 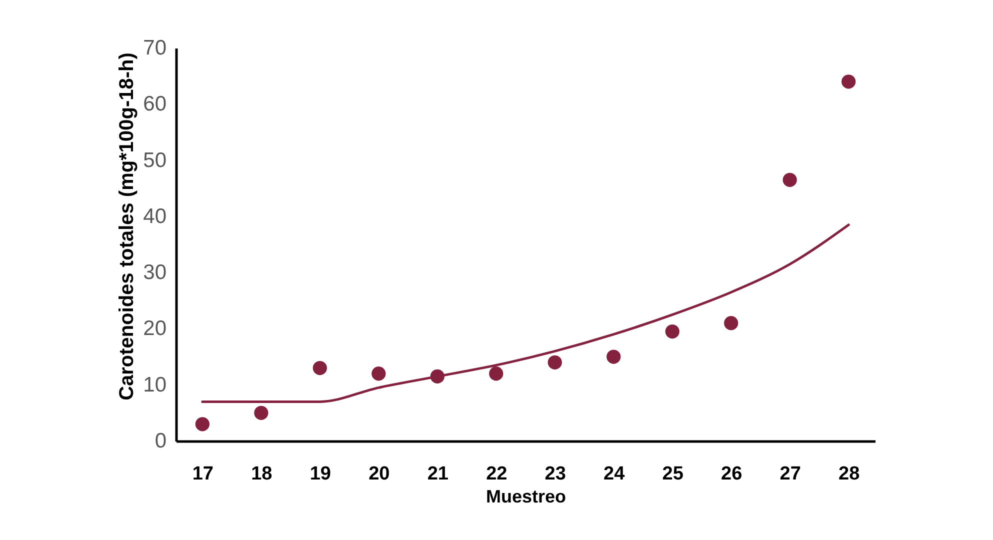 I want to click on x-tick-label: 25, so click(x=673, y=474).